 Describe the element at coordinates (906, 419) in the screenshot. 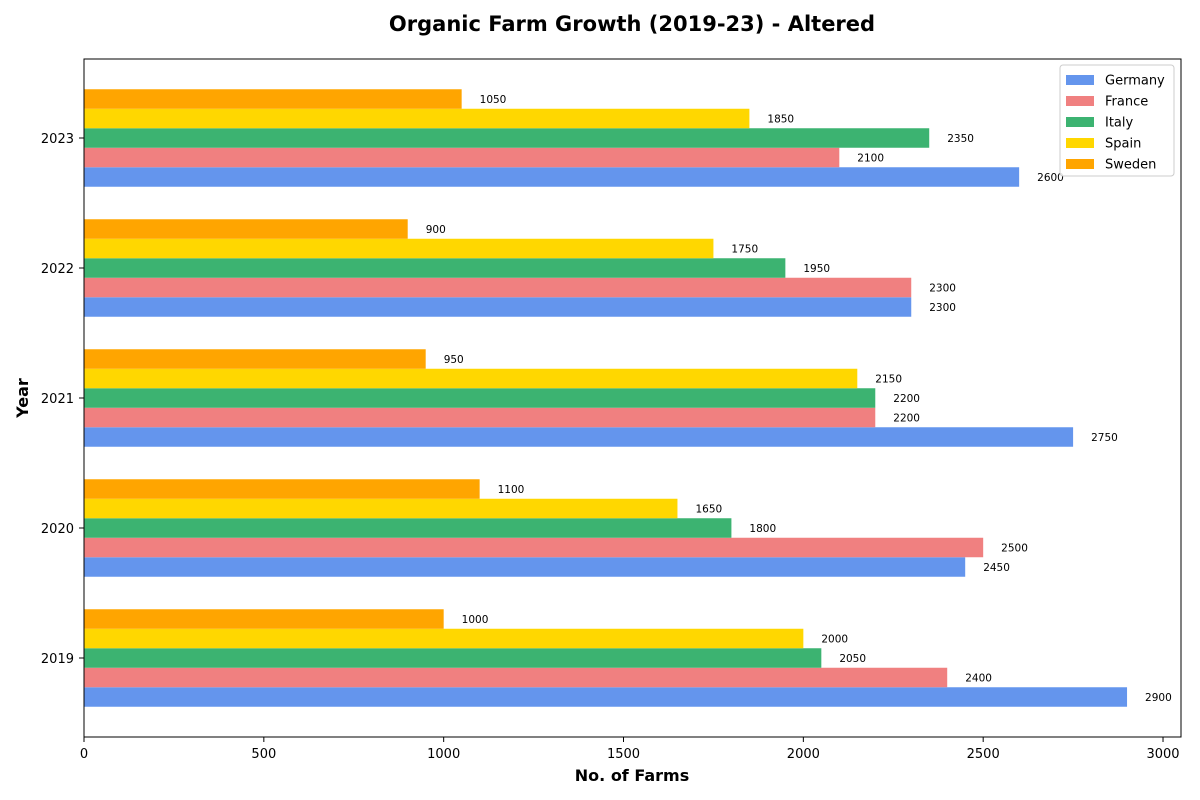

I see `data-label-france-2021: 2200` at that location.